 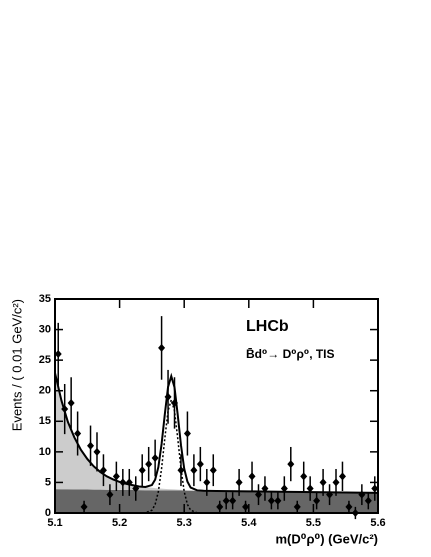 I want to click on y-tick-label: 30, so click(x=45, y=329).